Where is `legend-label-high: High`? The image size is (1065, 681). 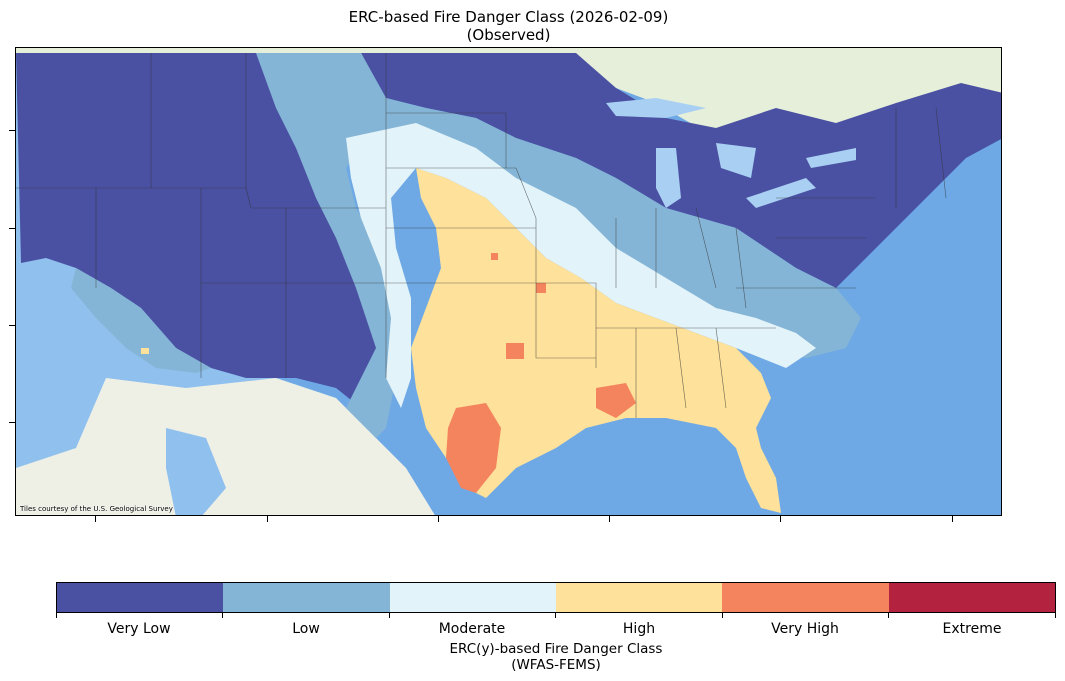
legend-label-high: High is located at coordinates (639, 629).